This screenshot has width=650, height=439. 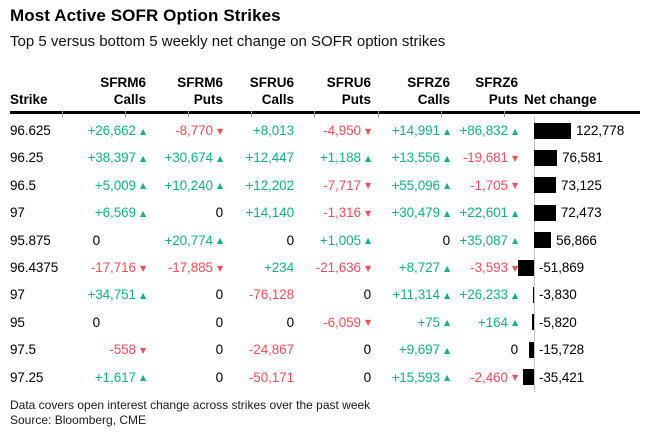 What do you see at coordinates (581, 185) in the screenshot?
I see `net-change-value: 73,125` at bounding box center [581, 185].